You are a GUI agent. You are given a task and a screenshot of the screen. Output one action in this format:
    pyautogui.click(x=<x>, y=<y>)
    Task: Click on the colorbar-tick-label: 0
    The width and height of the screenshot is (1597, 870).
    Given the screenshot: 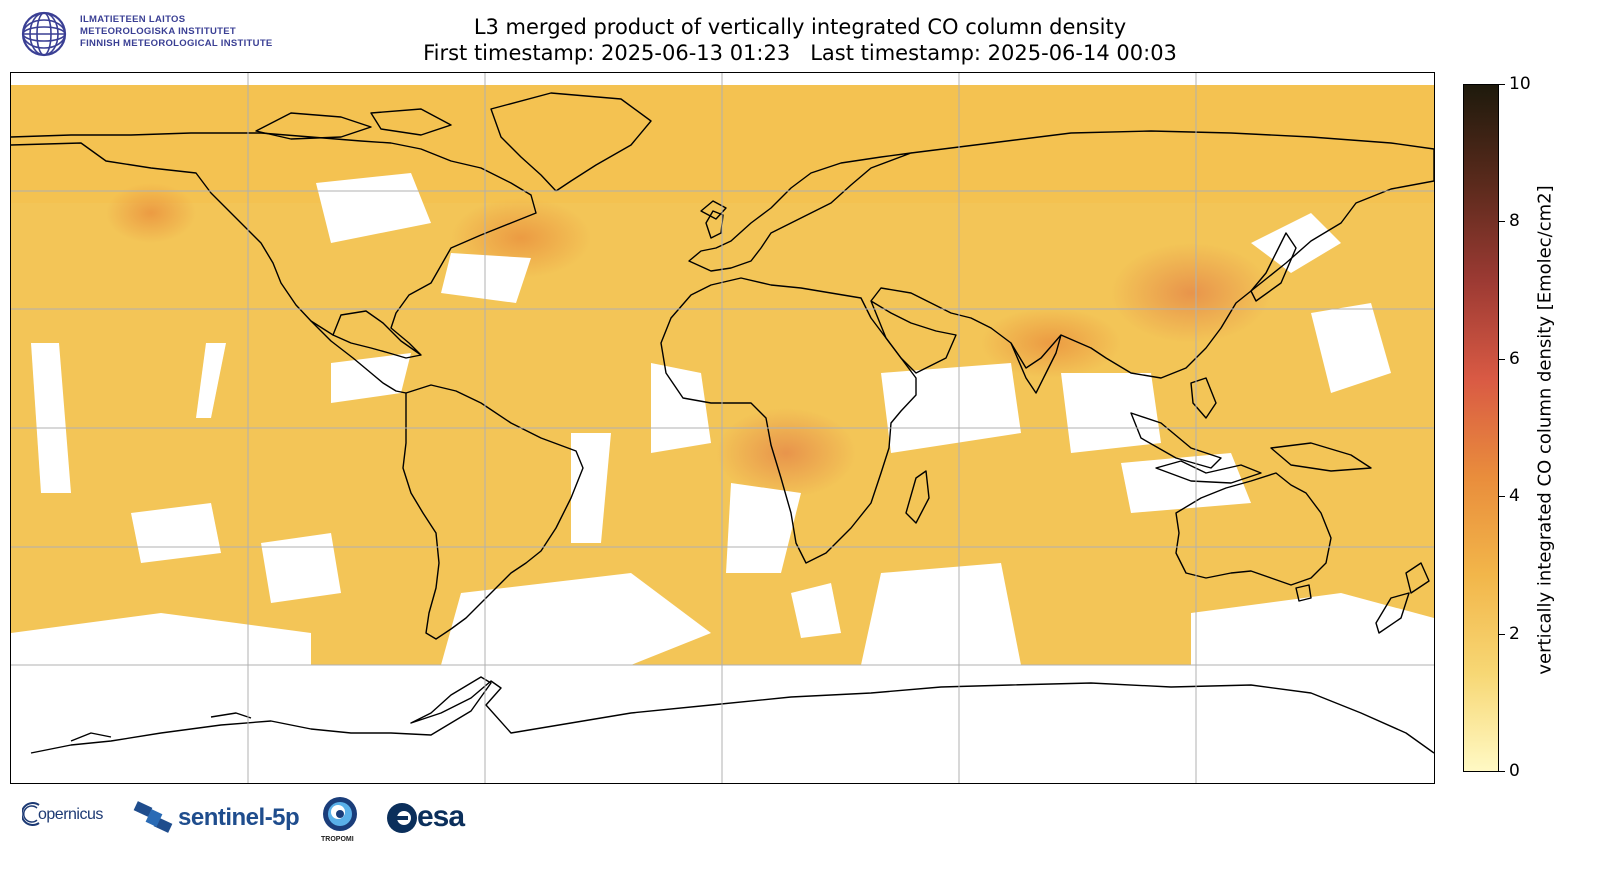 What is the action you would take?
    pyautogui.click(x=1514, y=771)
    